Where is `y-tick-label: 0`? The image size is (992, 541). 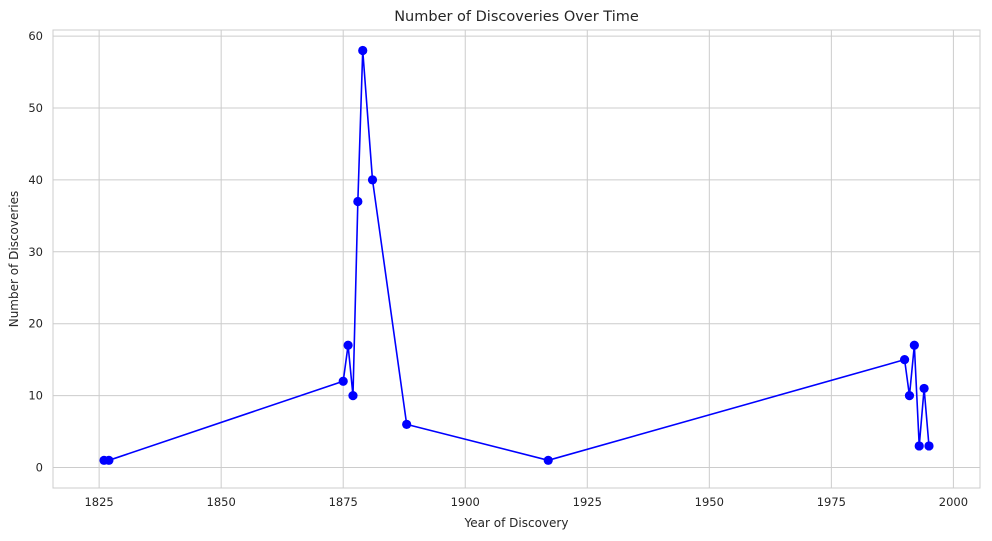
y-tick-label: 0 is located at coordinates (39, 468).